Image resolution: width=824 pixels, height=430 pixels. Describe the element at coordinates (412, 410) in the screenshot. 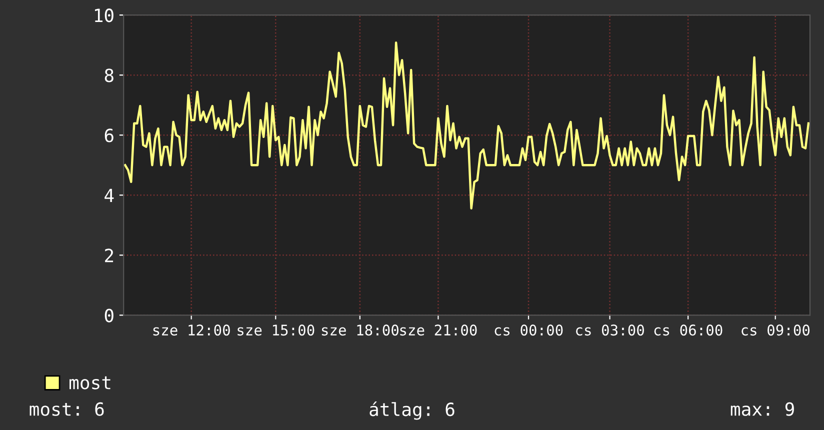

I see `text: átlag: 6` at that location.